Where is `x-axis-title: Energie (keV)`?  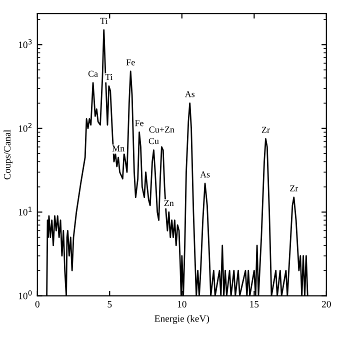 x-axis-title: Energie (keV) is located at coordinates (182, 319).